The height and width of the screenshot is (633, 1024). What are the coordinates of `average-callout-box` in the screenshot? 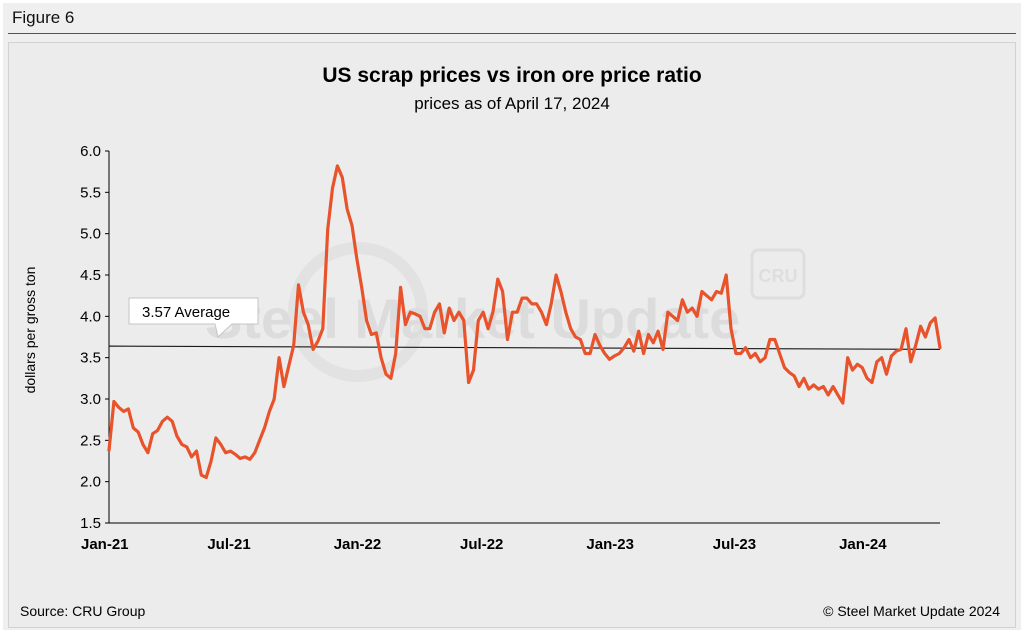 It's located at (193, 317).